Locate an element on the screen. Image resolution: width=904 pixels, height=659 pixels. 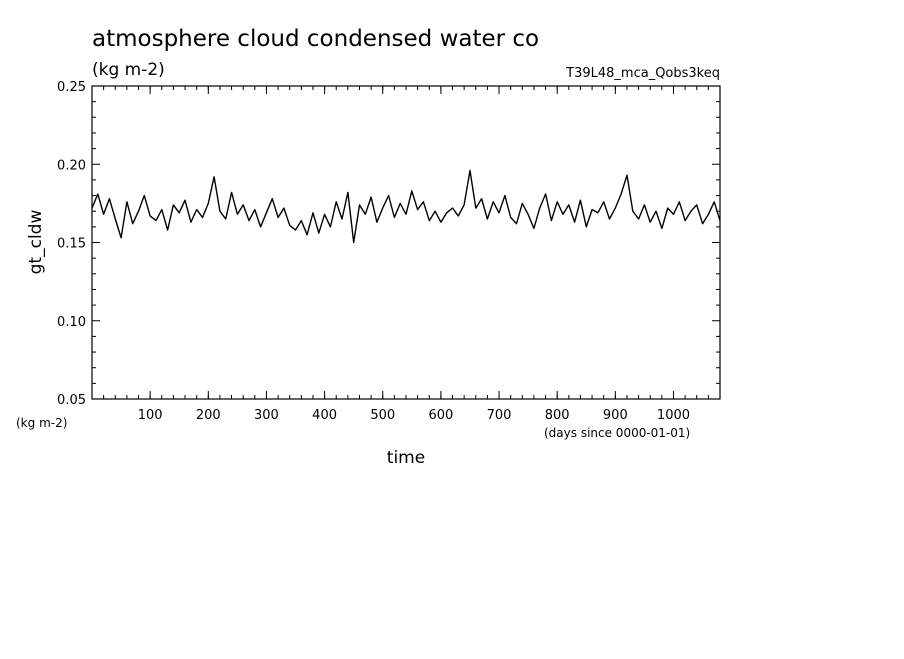
y-axis-title: gt_cldw is located at coordinates (36, 242).